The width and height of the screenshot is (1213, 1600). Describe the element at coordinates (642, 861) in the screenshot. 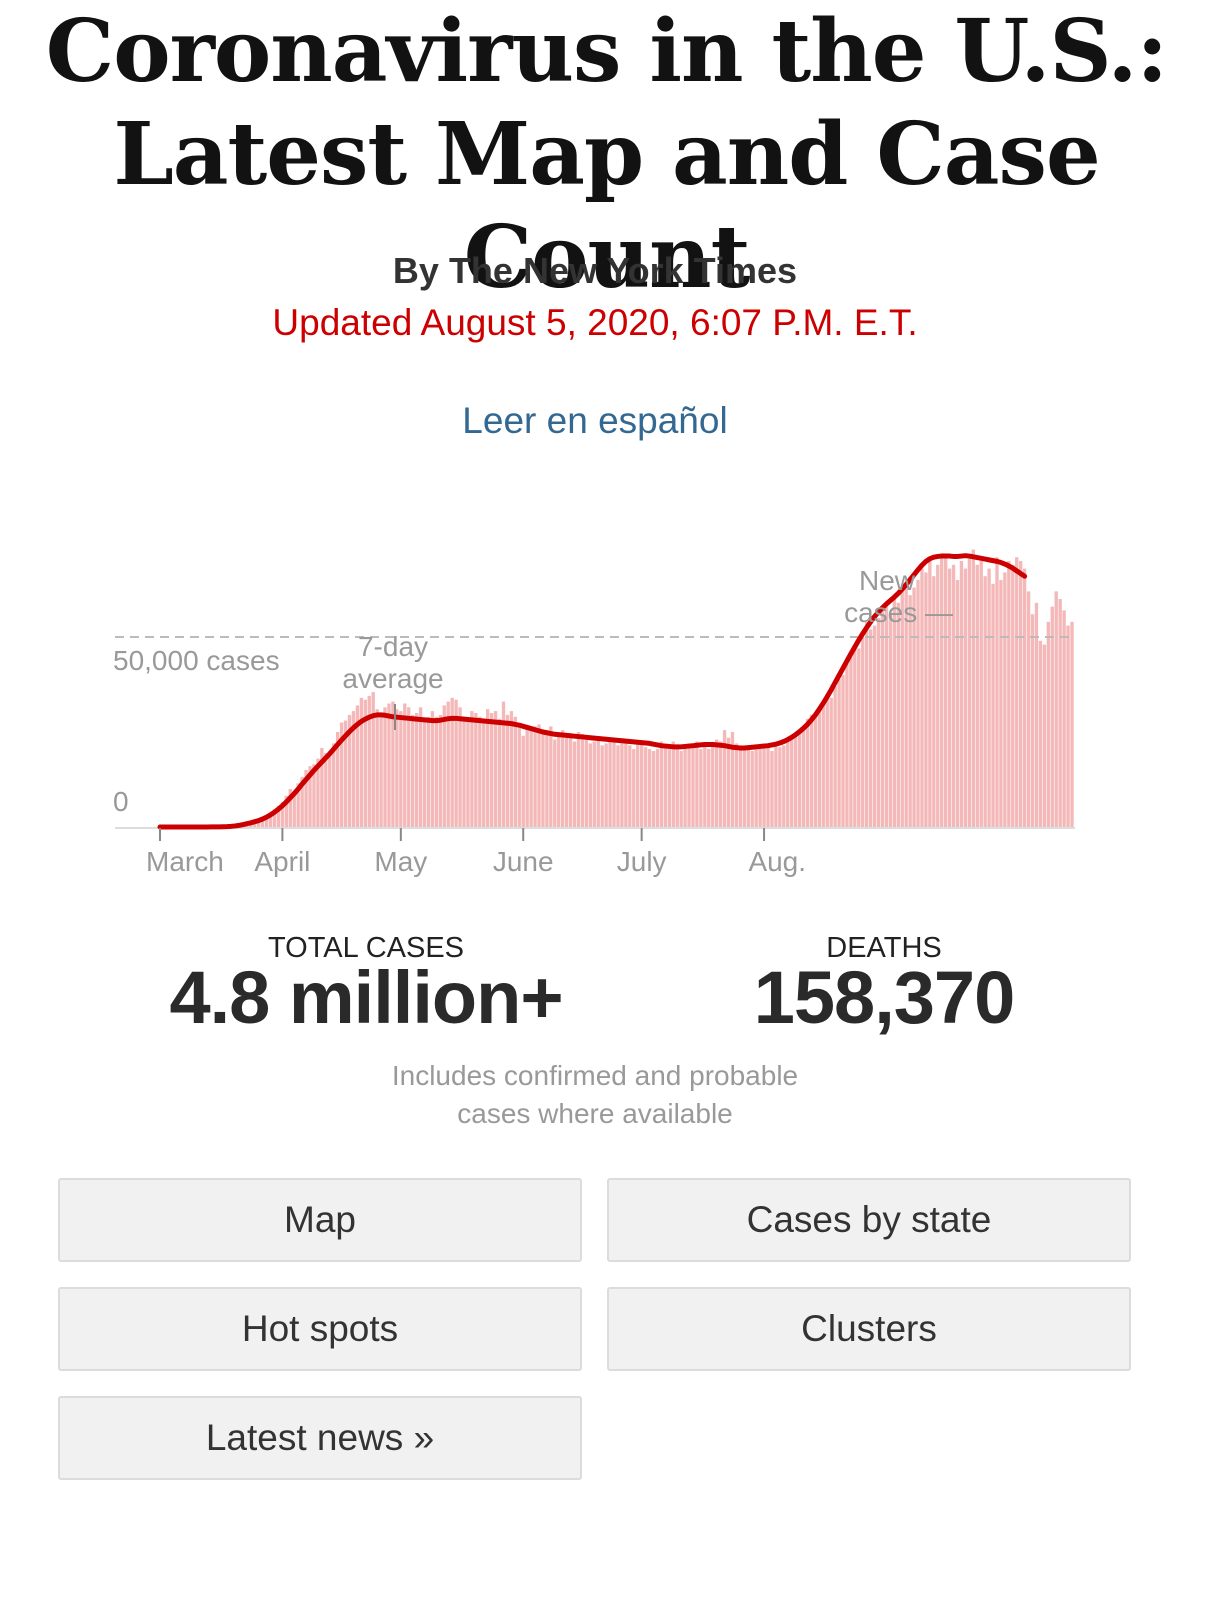

I see `x-tick-label: July` at that location.